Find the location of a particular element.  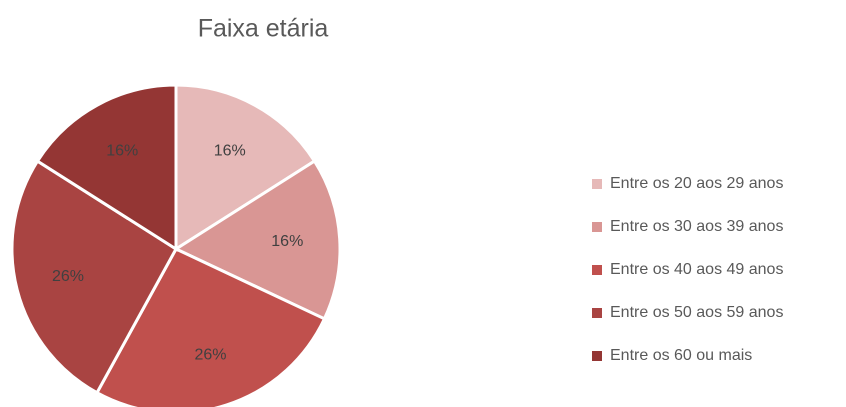

legend-label: Entre os 50 aos 59 anos is located at coordinates (696, 312).